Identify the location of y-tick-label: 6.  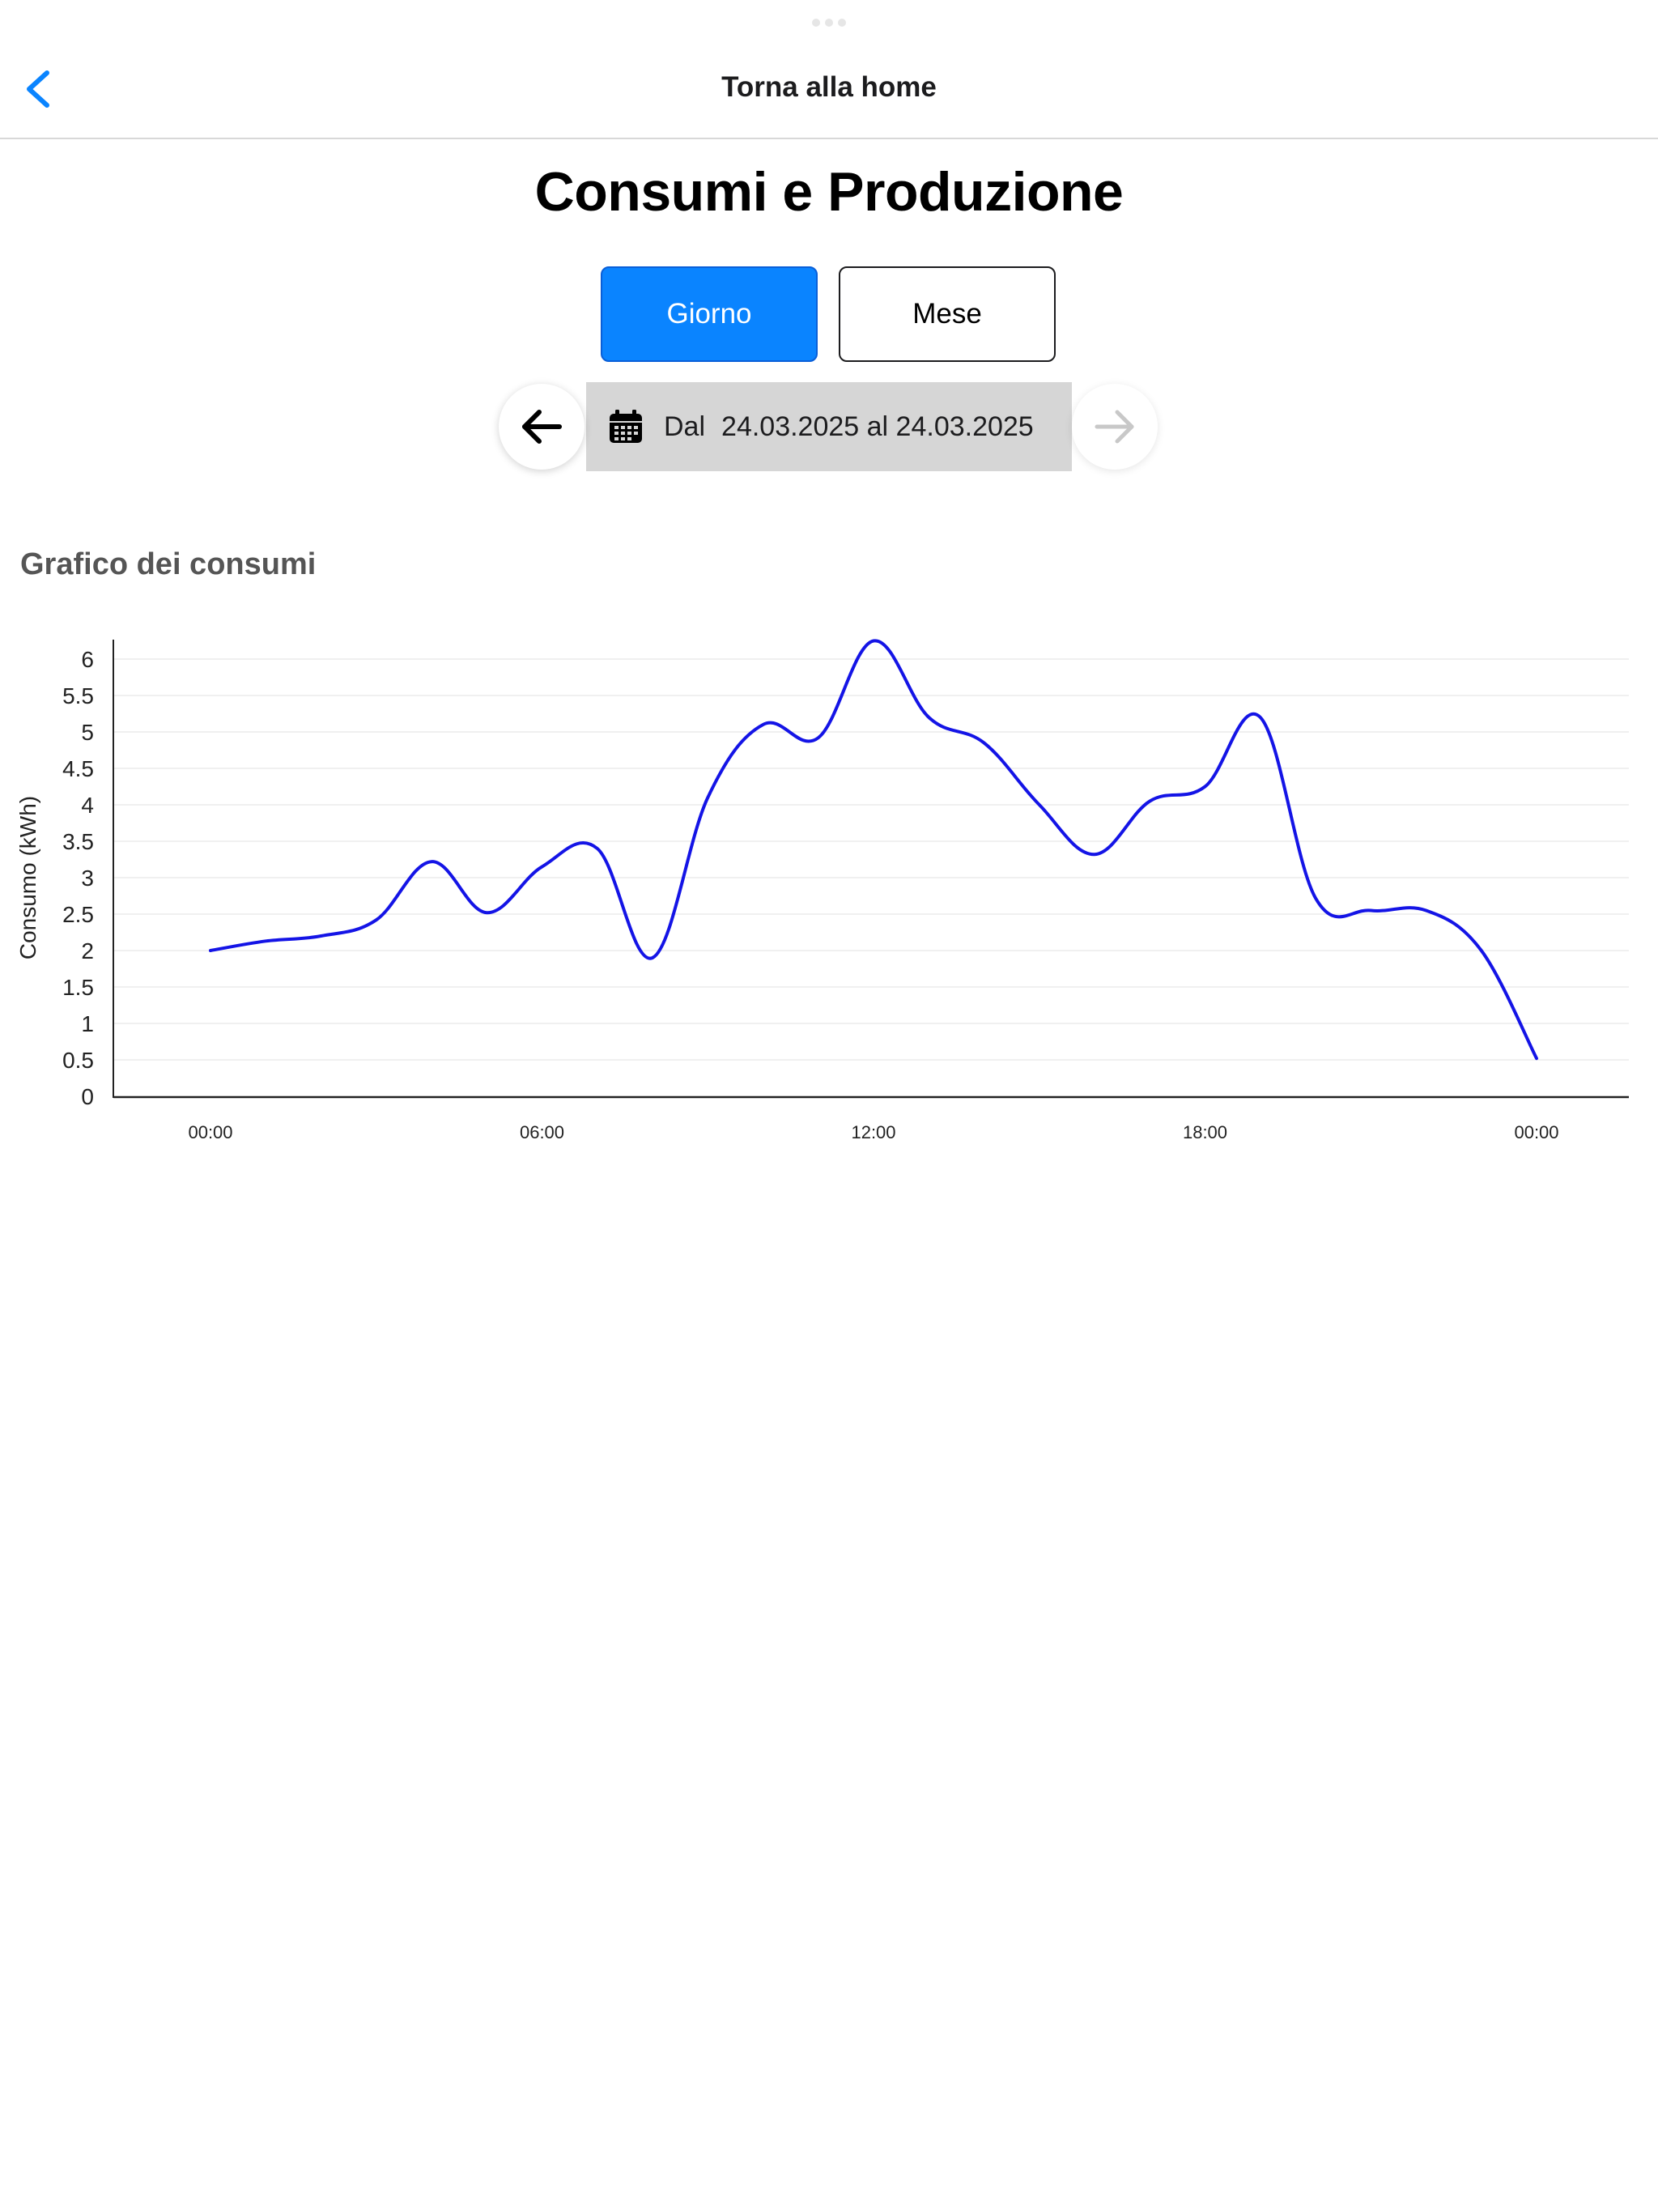
(87, 660).